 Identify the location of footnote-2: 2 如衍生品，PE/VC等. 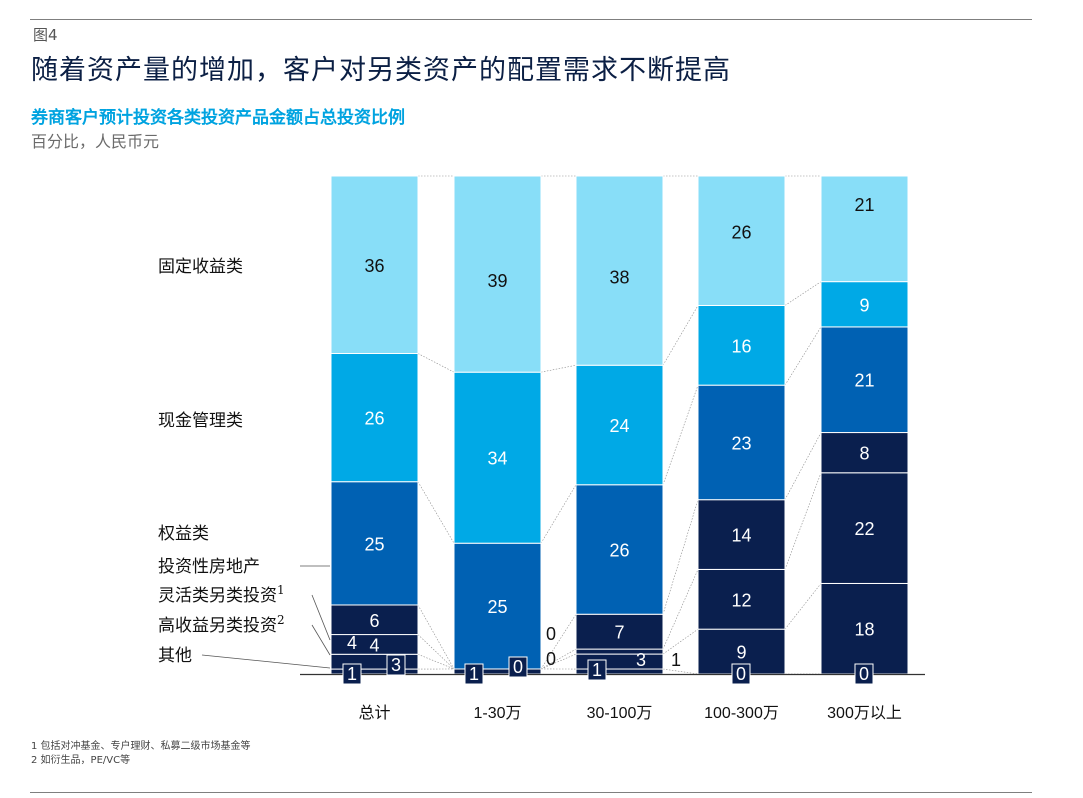
(81, 760).